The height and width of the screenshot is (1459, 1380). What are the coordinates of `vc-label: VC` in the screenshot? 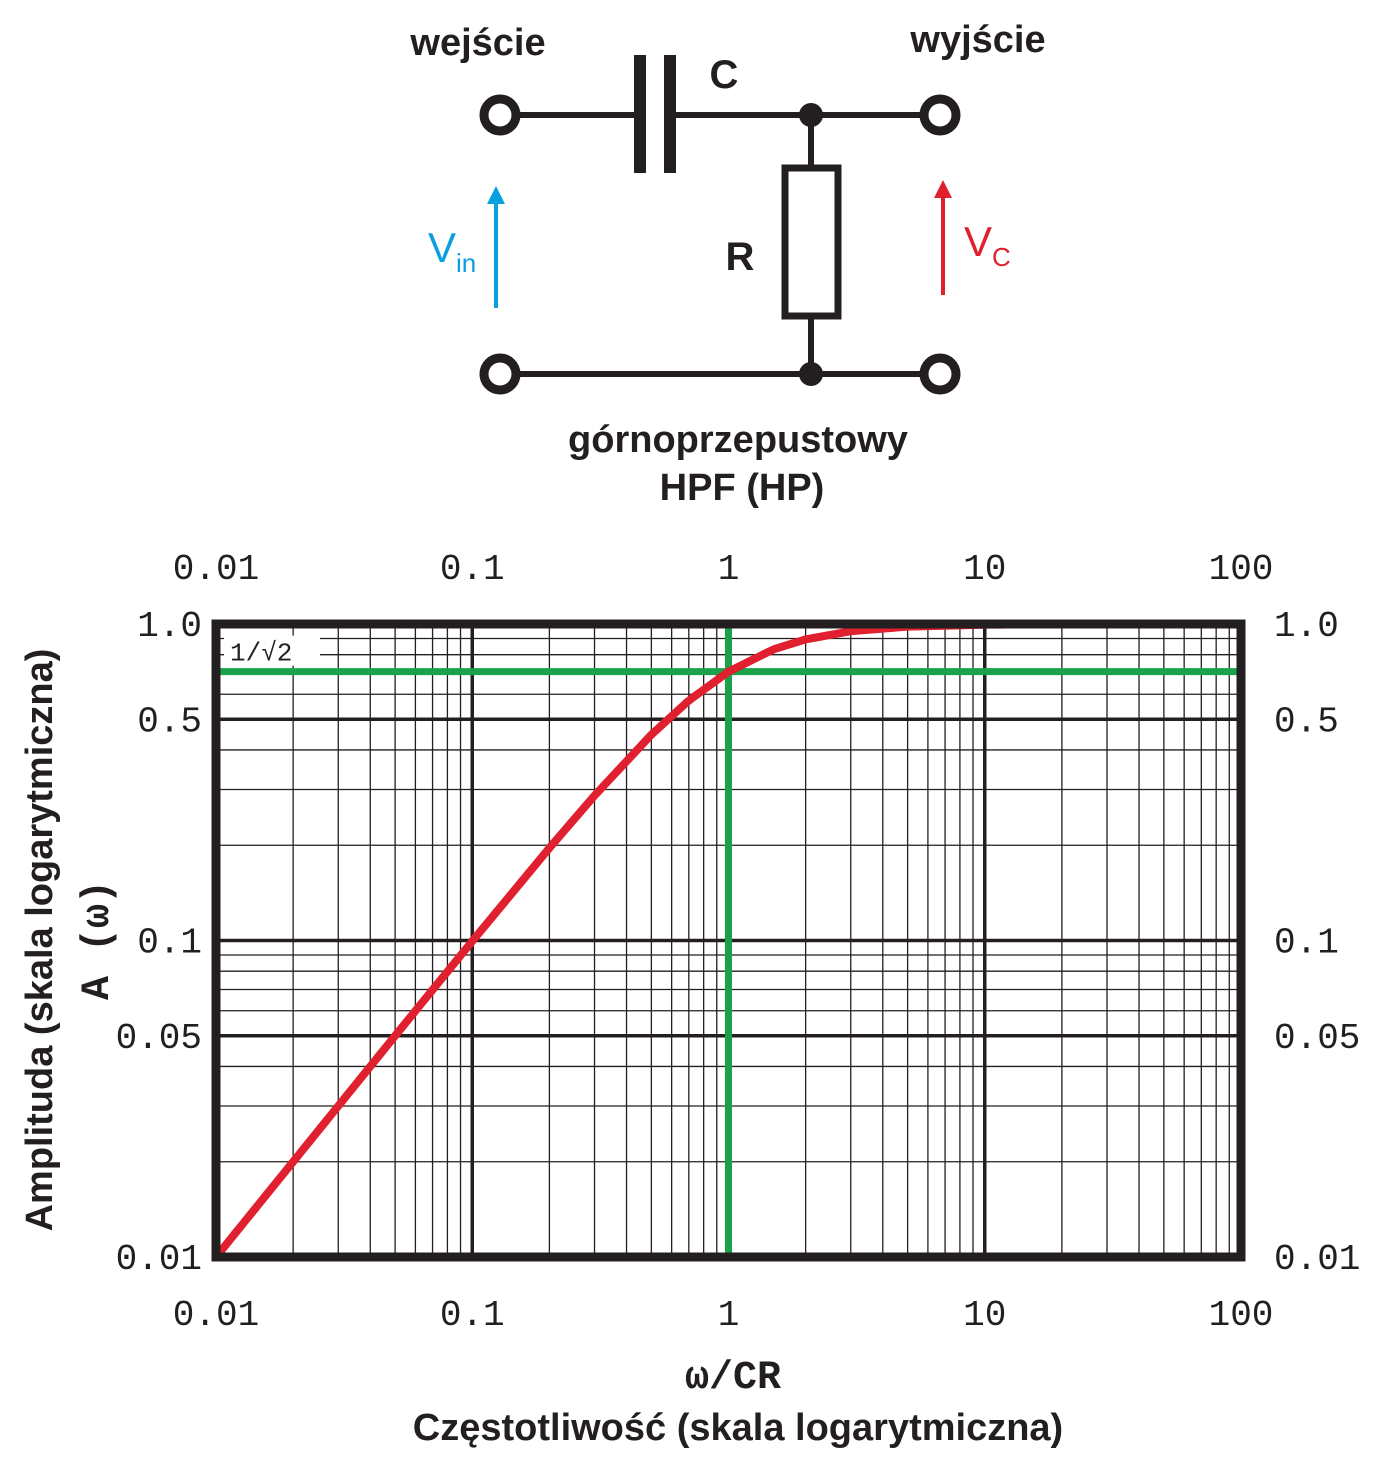 It's located at (987, 245).